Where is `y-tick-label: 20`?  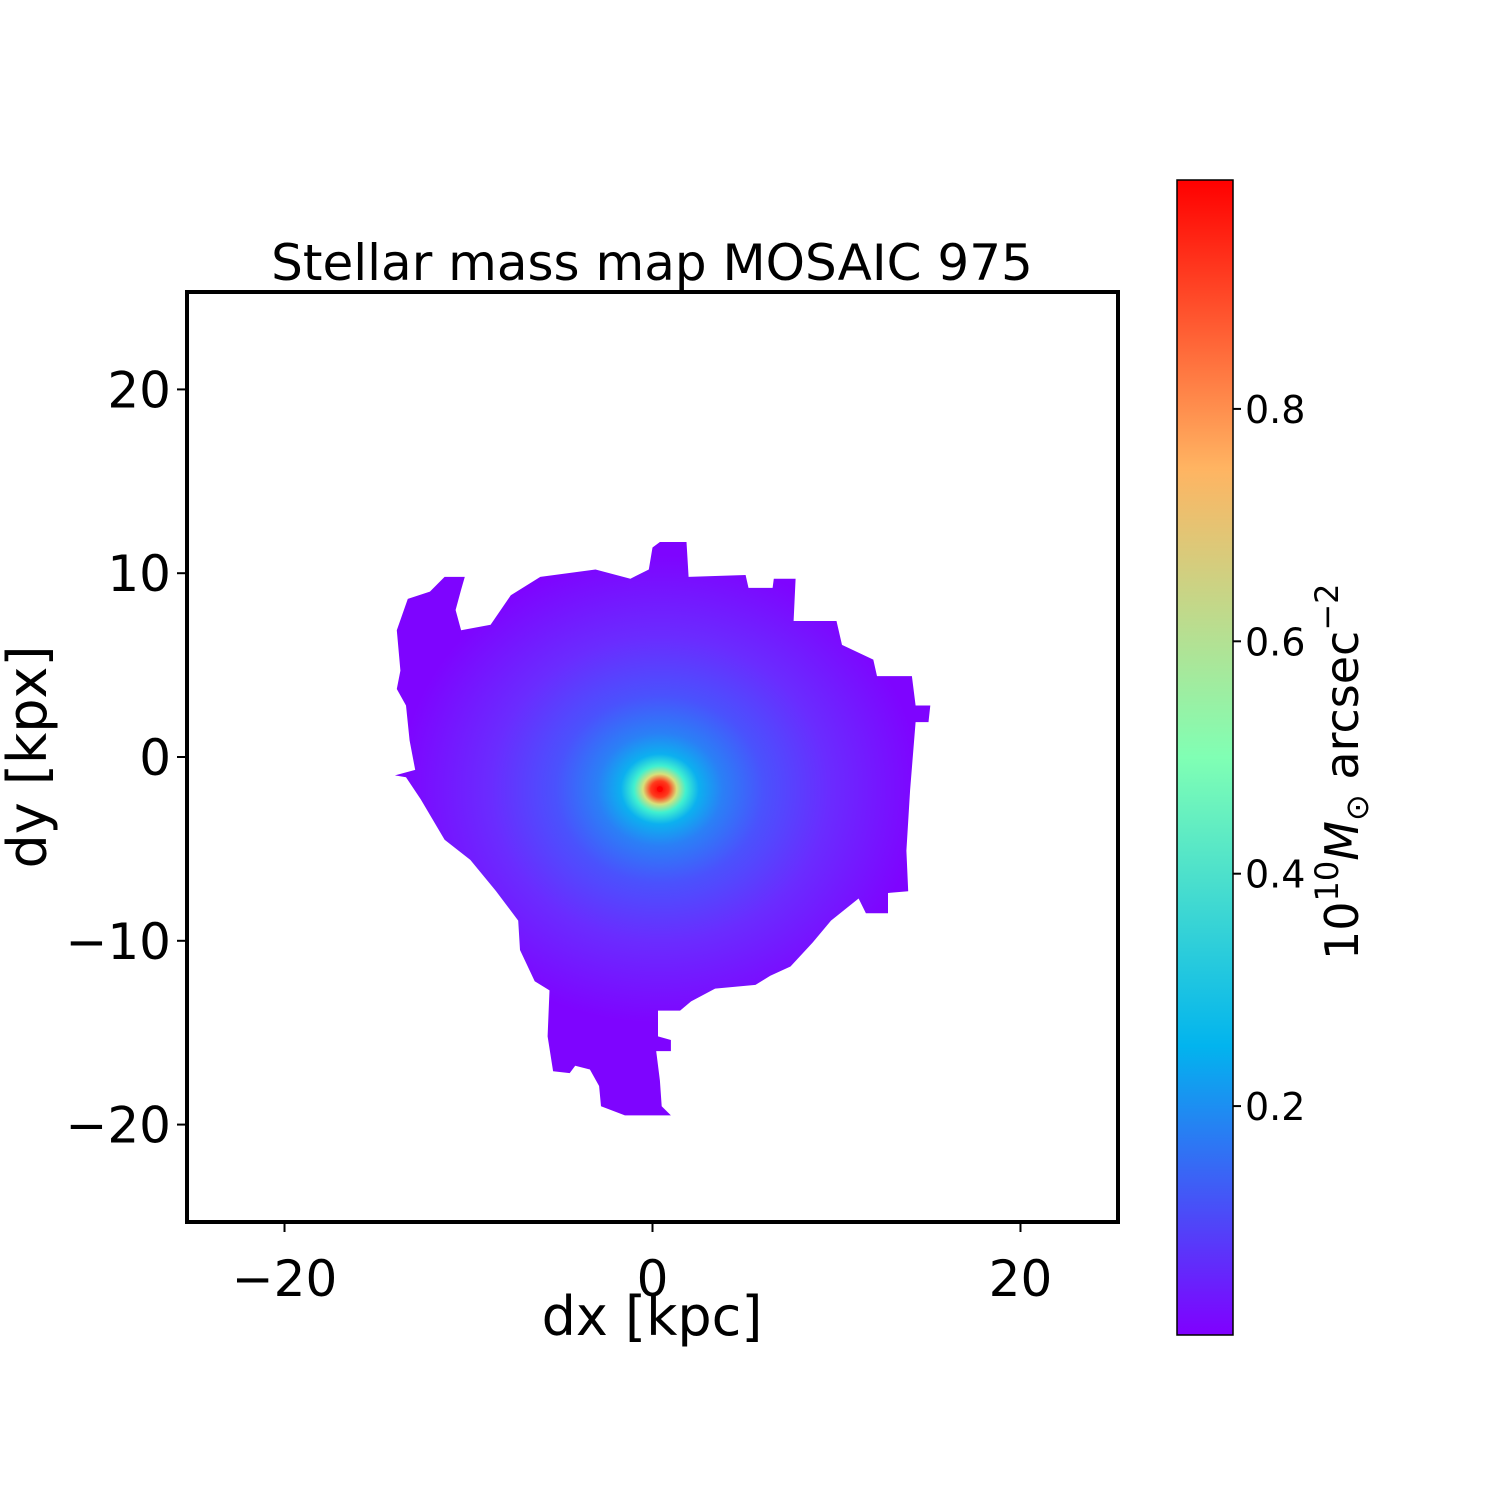 y-tick-label: 20 is located at coordinates (139, 390).